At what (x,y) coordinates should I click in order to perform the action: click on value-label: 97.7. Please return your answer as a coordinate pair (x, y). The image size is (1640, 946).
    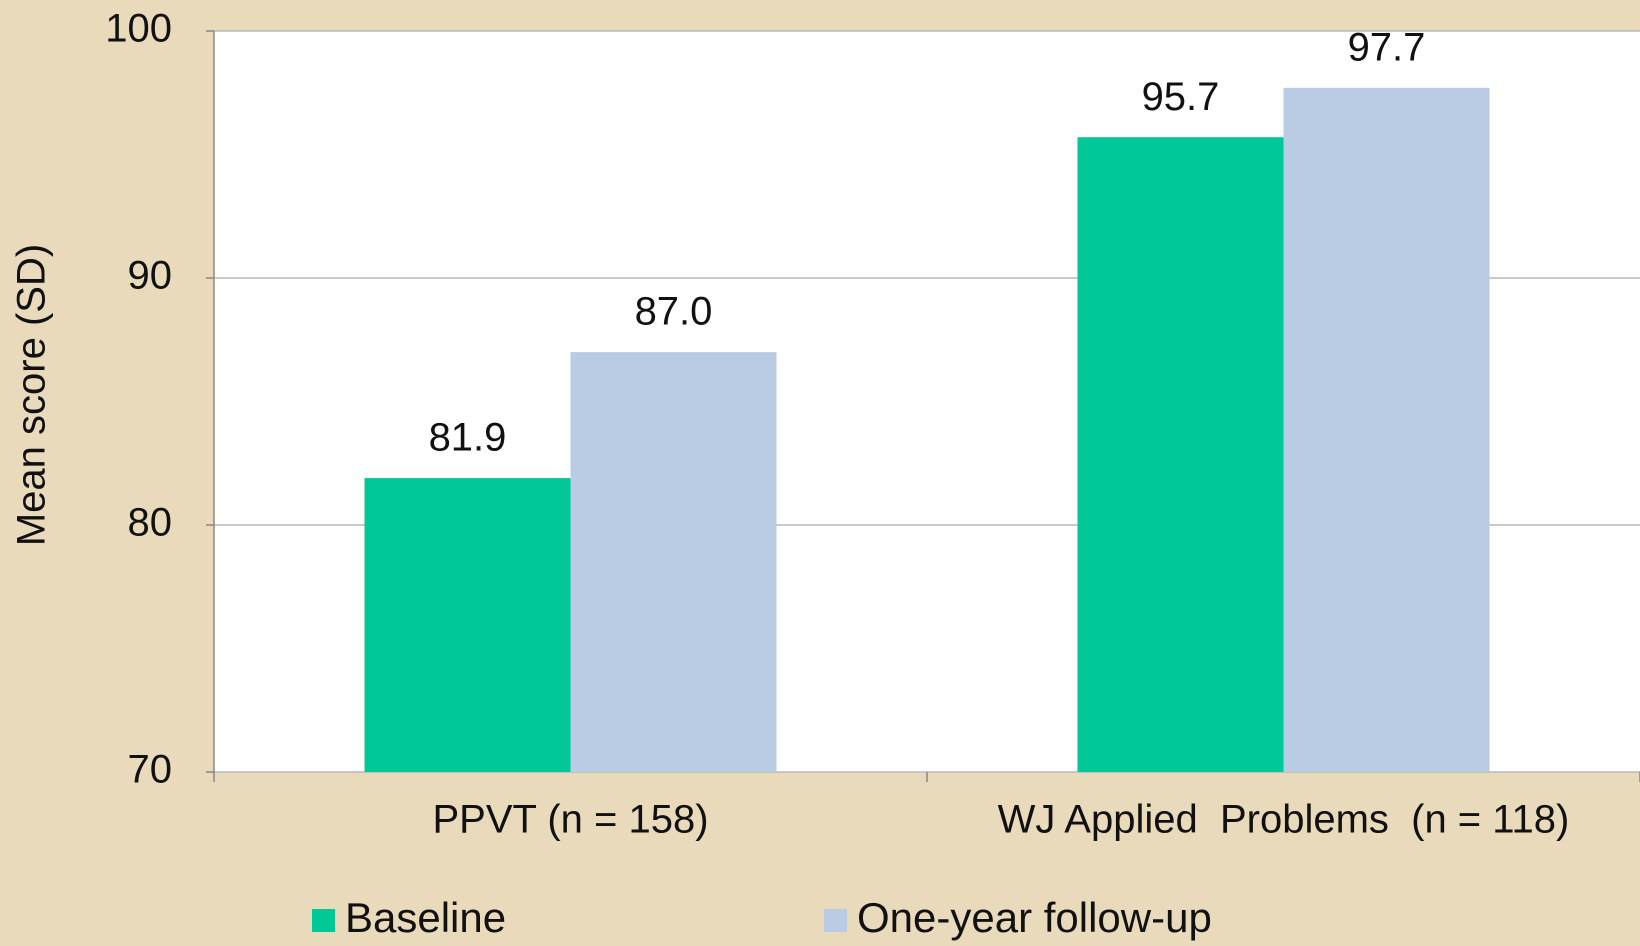
    Looking at the image, I should click on (1387, 47).